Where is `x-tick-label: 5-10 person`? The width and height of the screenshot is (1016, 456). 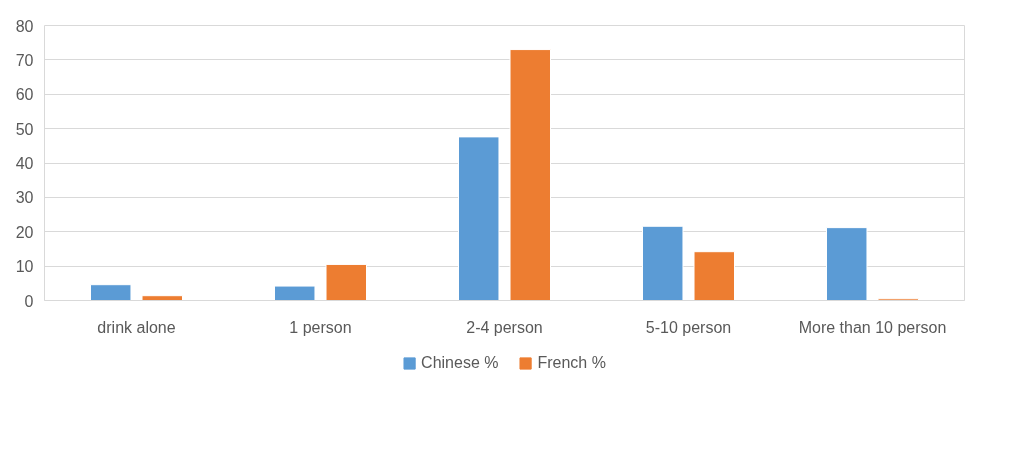 x-tick-label: 5-10 person is located at coordinates (688, 327).